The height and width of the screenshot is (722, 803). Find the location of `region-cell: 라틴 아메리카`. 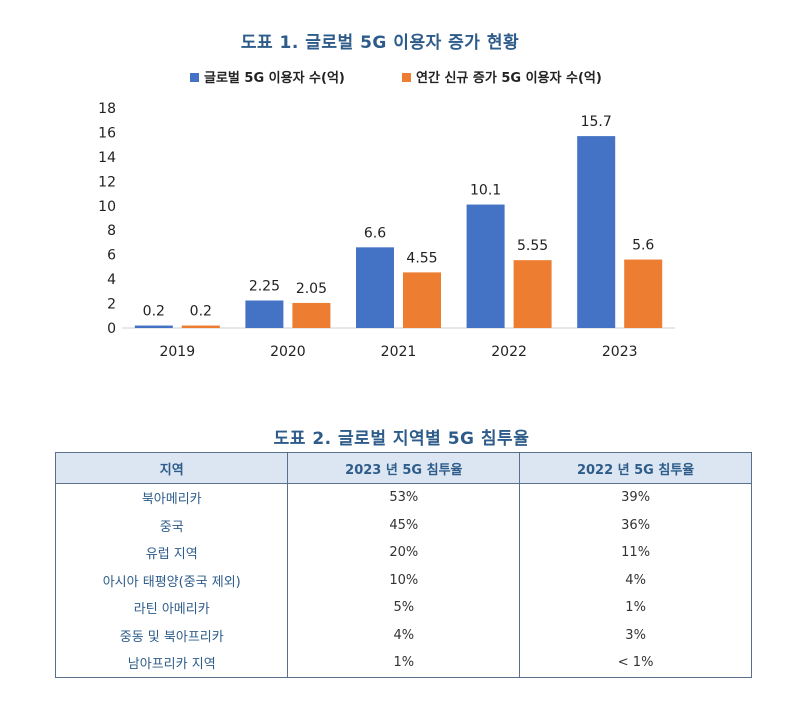

region-cell: 라틴 아메리카 is located at coordinates (171, 608).